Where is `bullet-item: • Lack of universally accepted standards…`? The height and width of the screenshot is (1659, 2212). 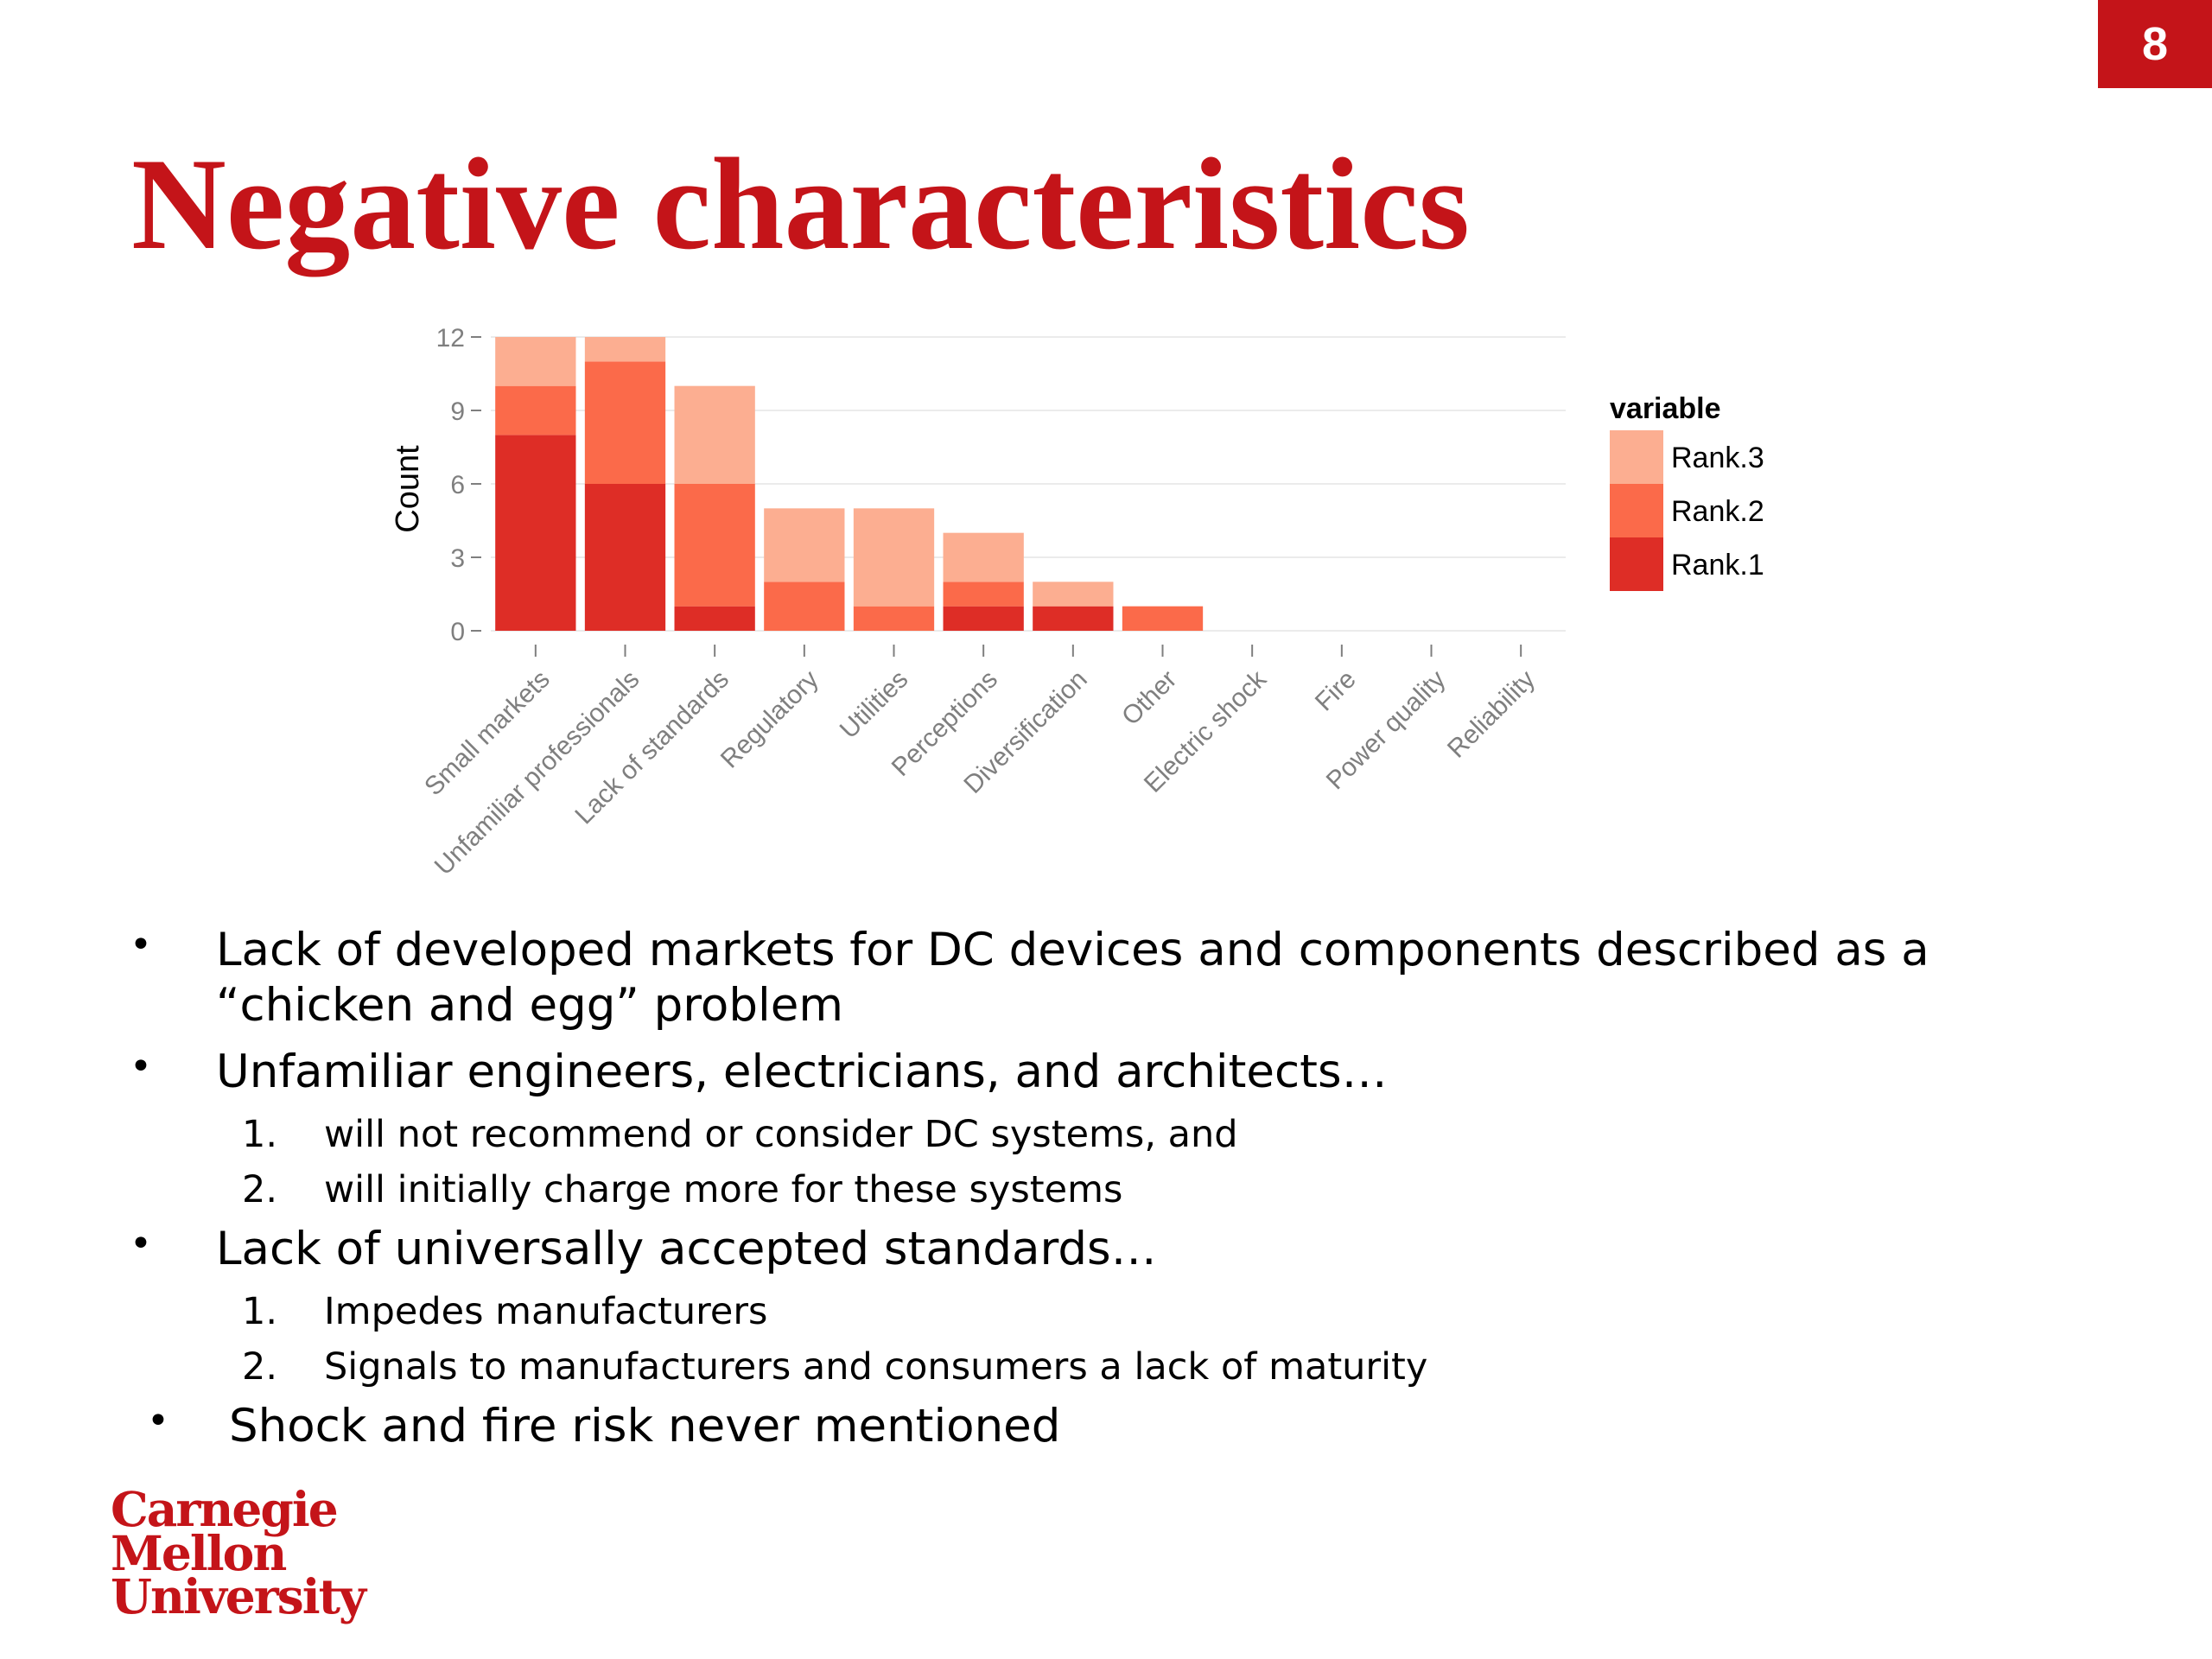
bullet-item: • Lack of universally accepted standards… is located at coordinates (1123, 1249).